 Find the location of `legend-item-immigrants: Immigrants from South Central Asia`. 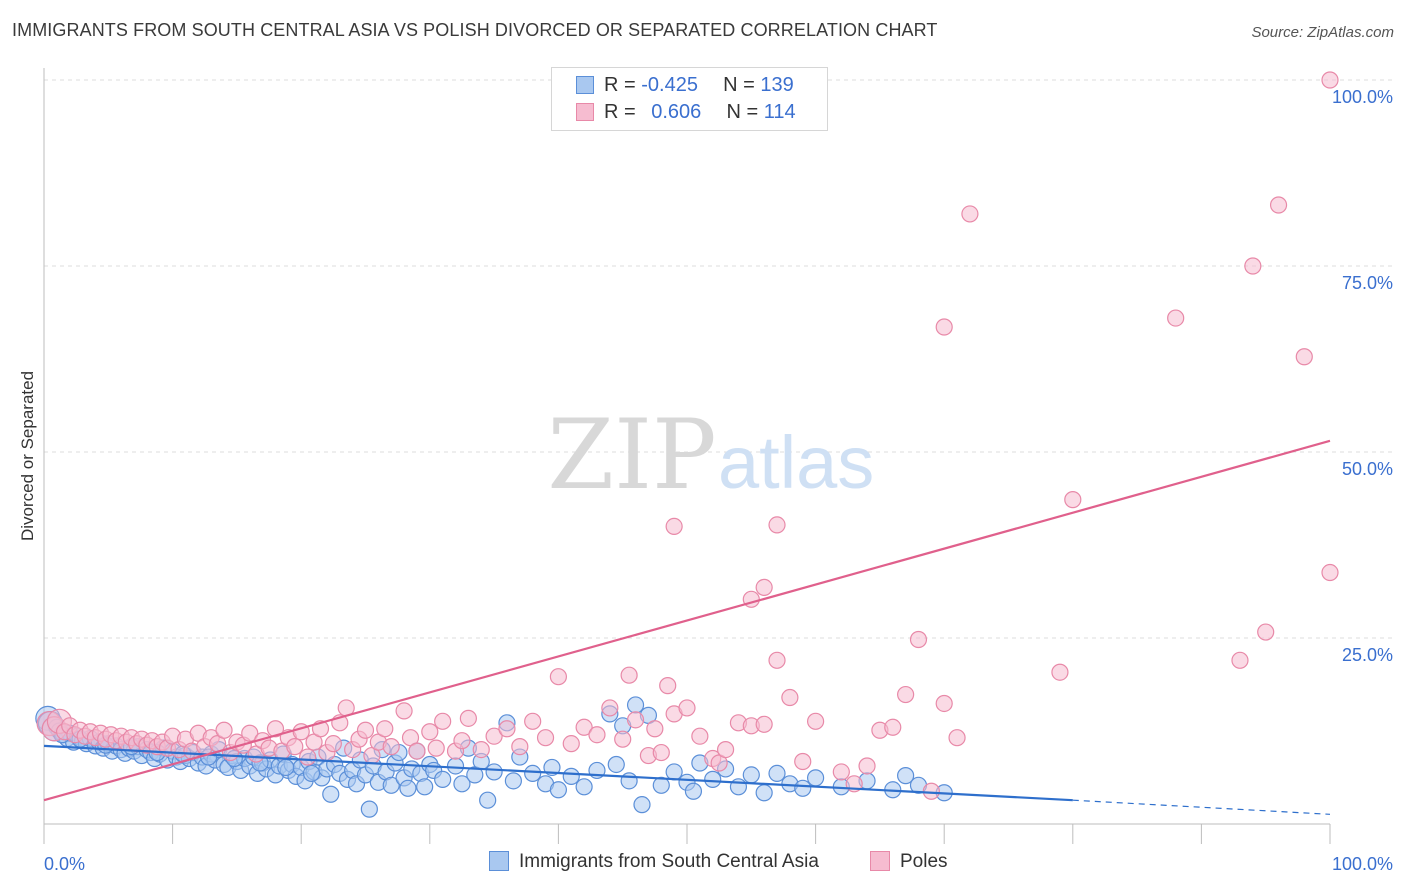

legend-item-immigrants: Immigrants from South Central Asia is located at coordinates (654, 862).